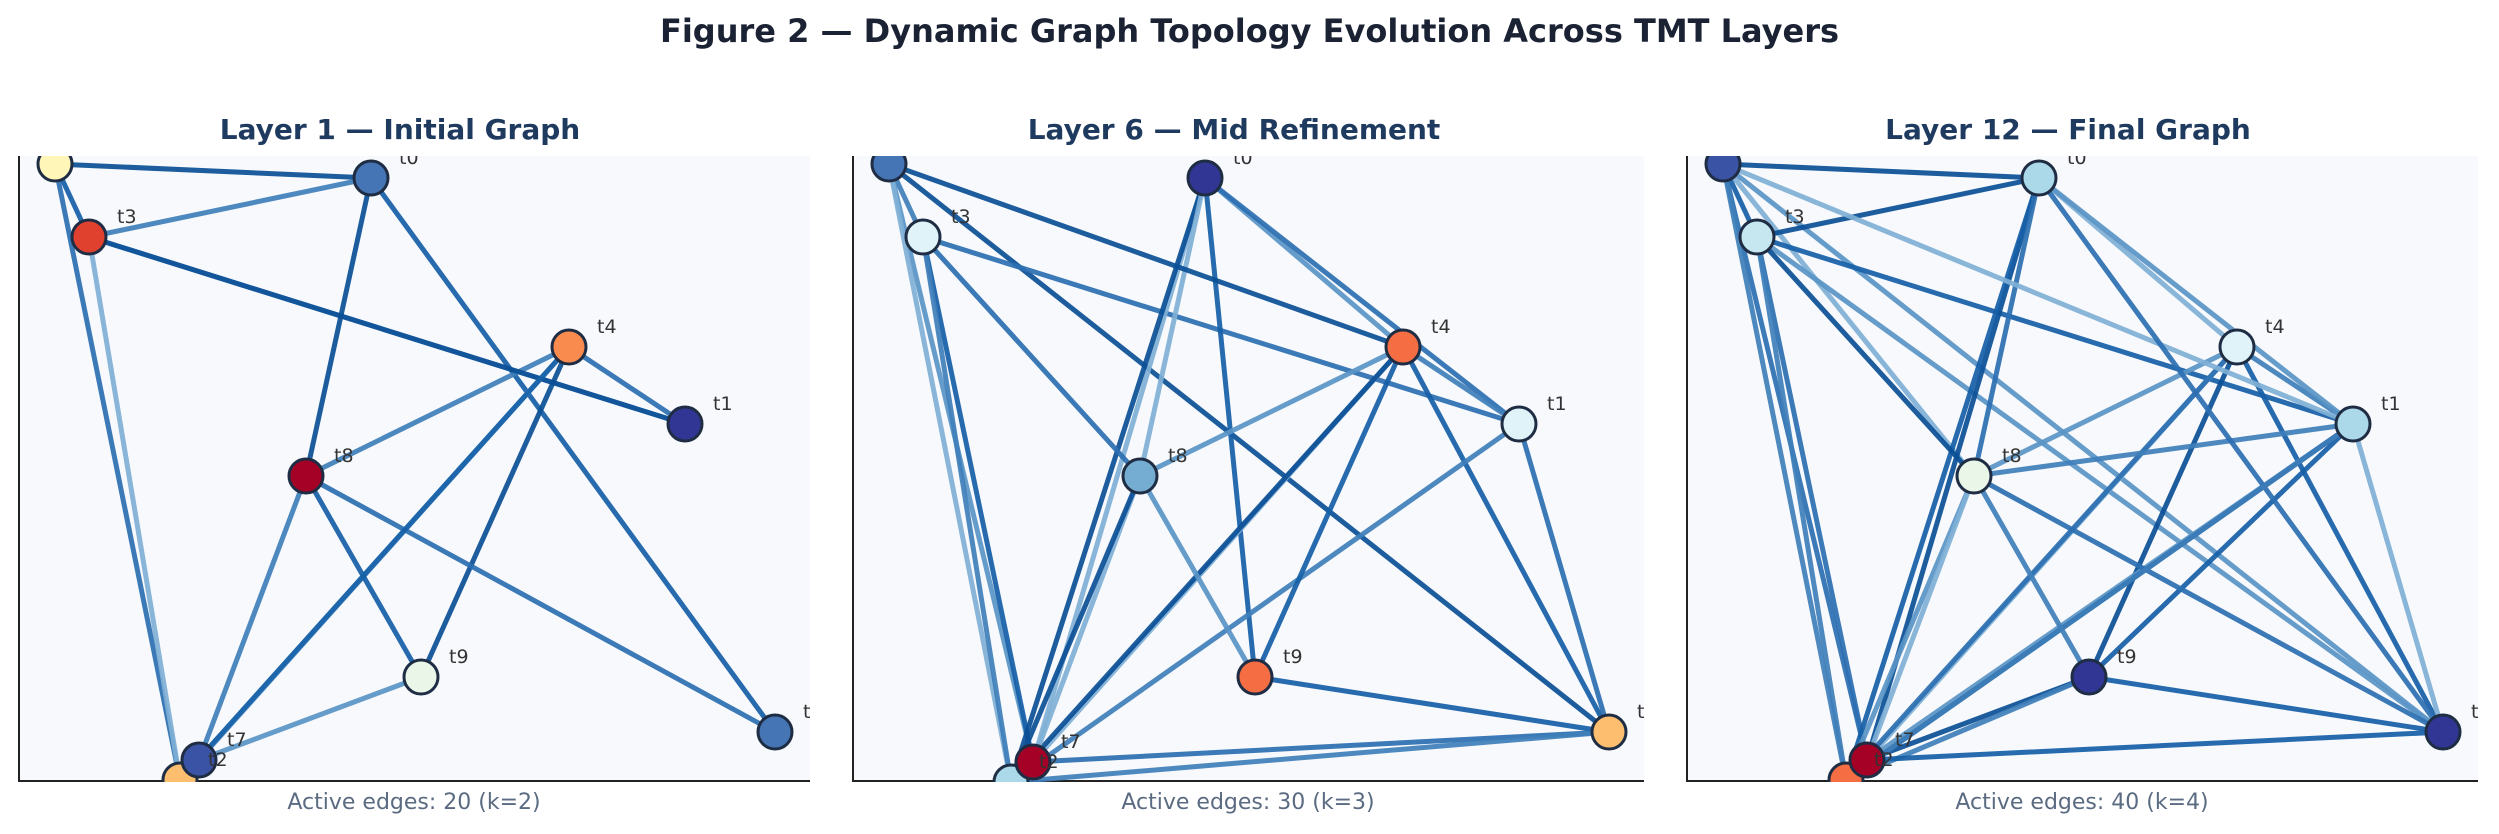 This screenshot has width=2499, height=834. I want to click on graph-edge-t2-t4, so click(374, 563).